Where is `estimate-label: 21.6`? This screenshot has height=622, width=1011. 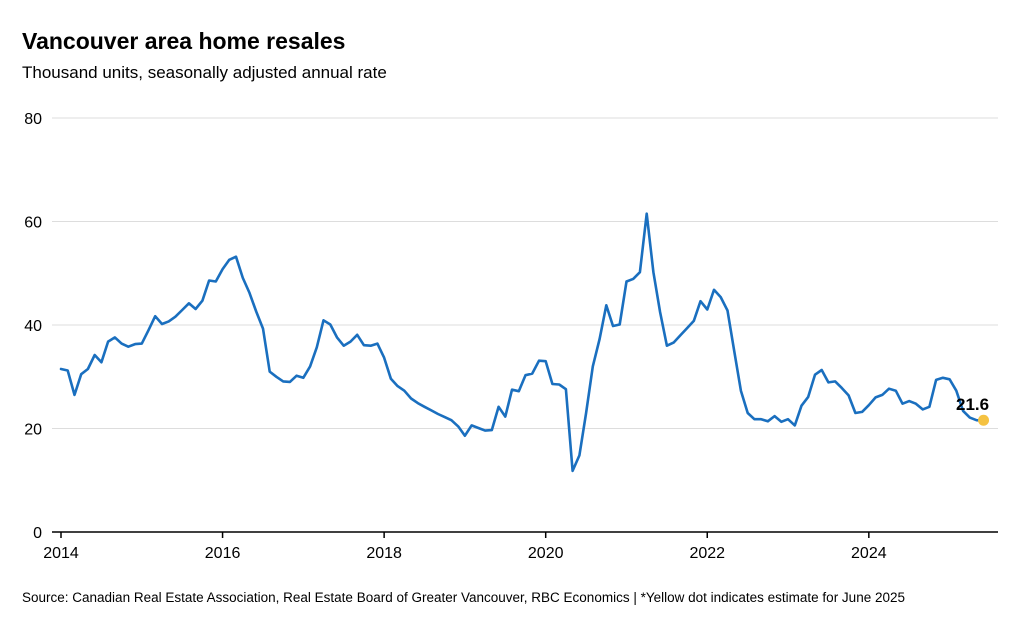
estimate-label: 21.6 is located at coordinates (972, 404).